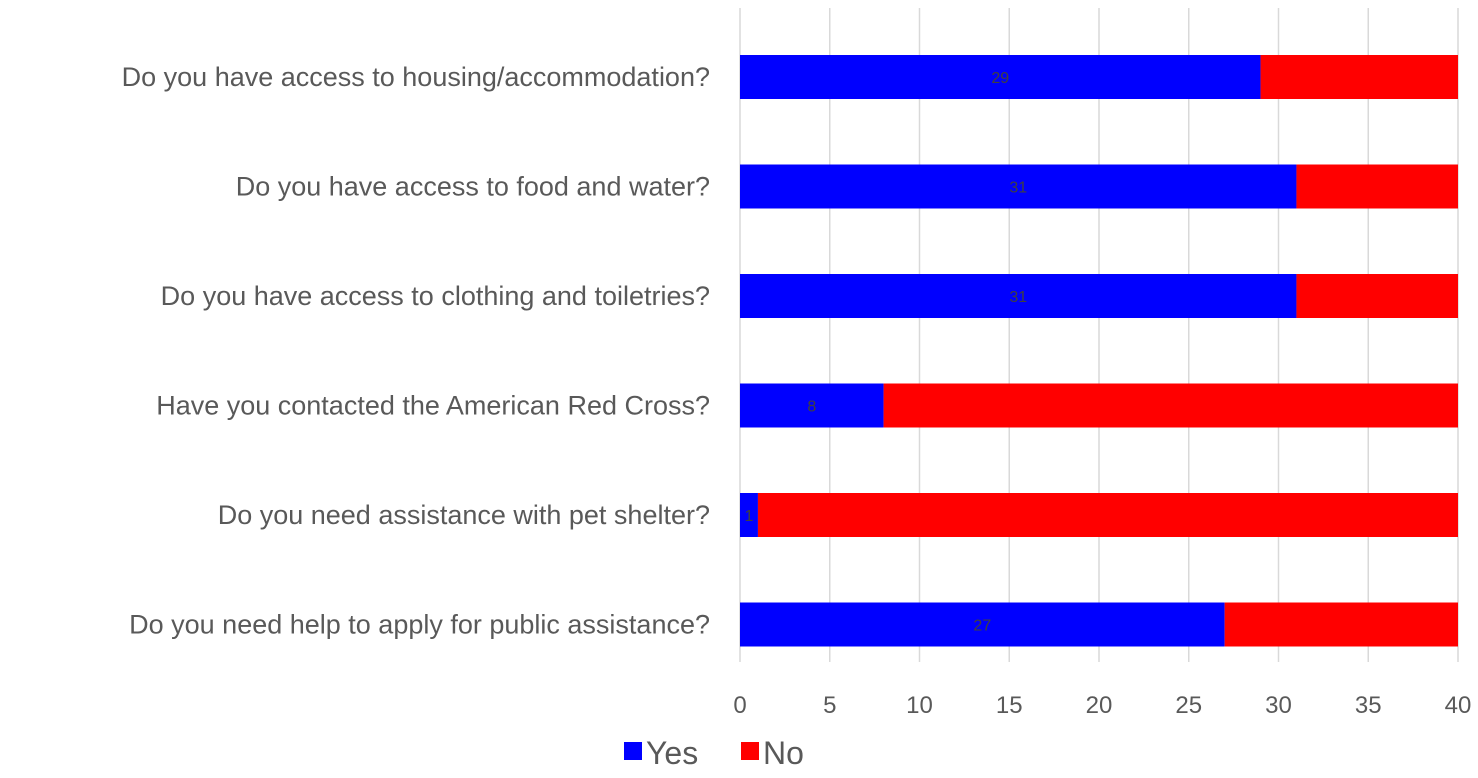  I want to click on data-label: 1, so click(749, 516).